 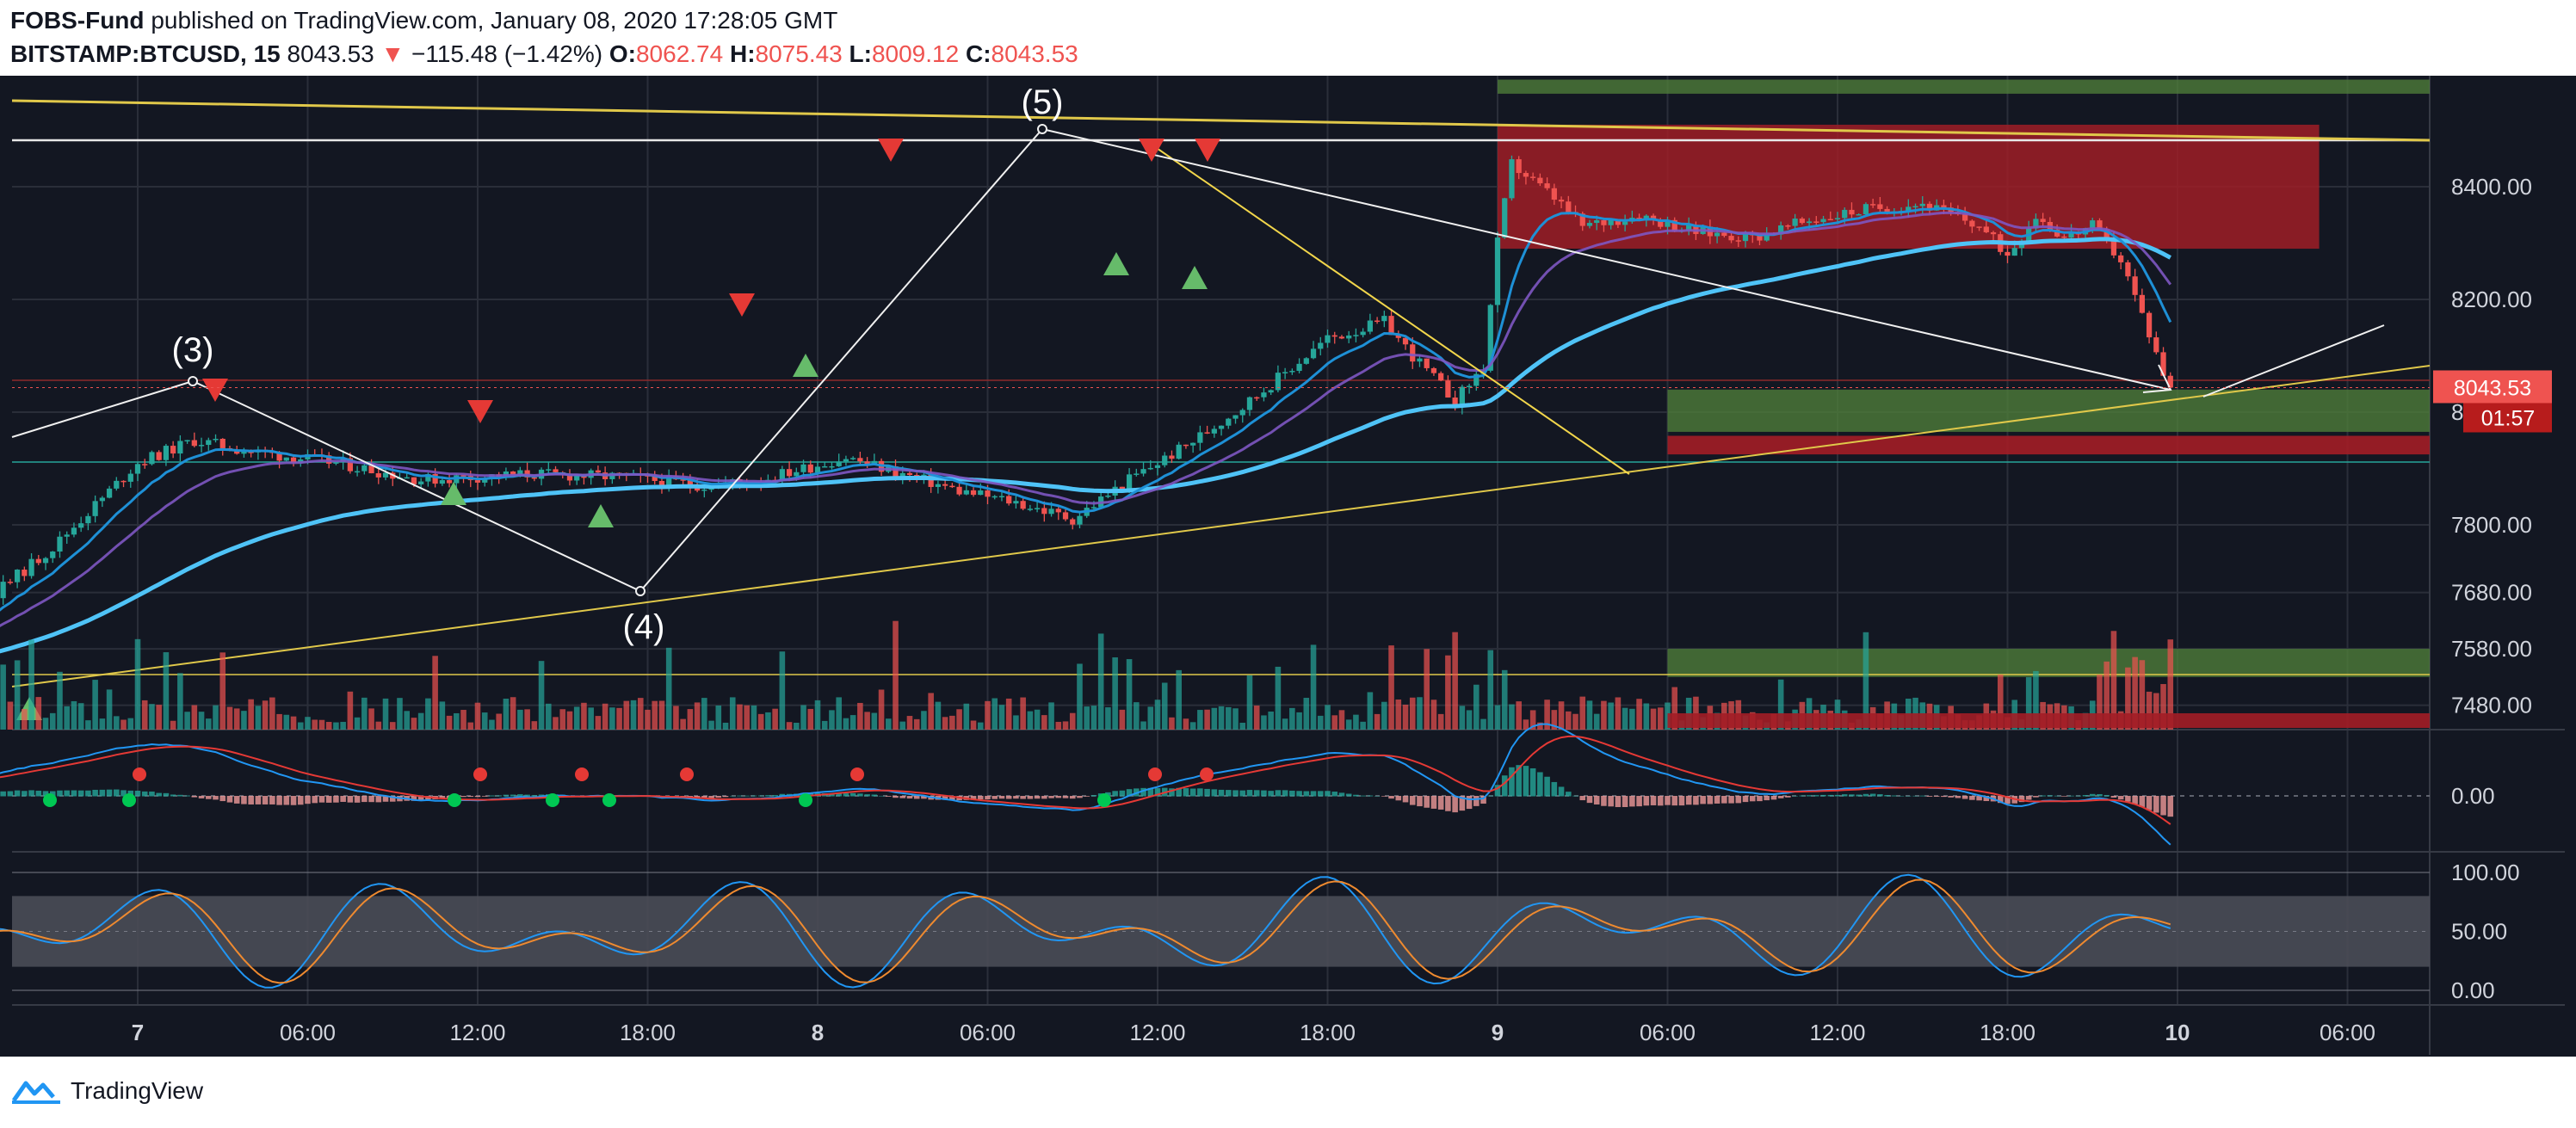 What do you see at coordinates (1042, 129) in the screenshot?
I see `wave-pivot` at bounding box center [1042, 129].